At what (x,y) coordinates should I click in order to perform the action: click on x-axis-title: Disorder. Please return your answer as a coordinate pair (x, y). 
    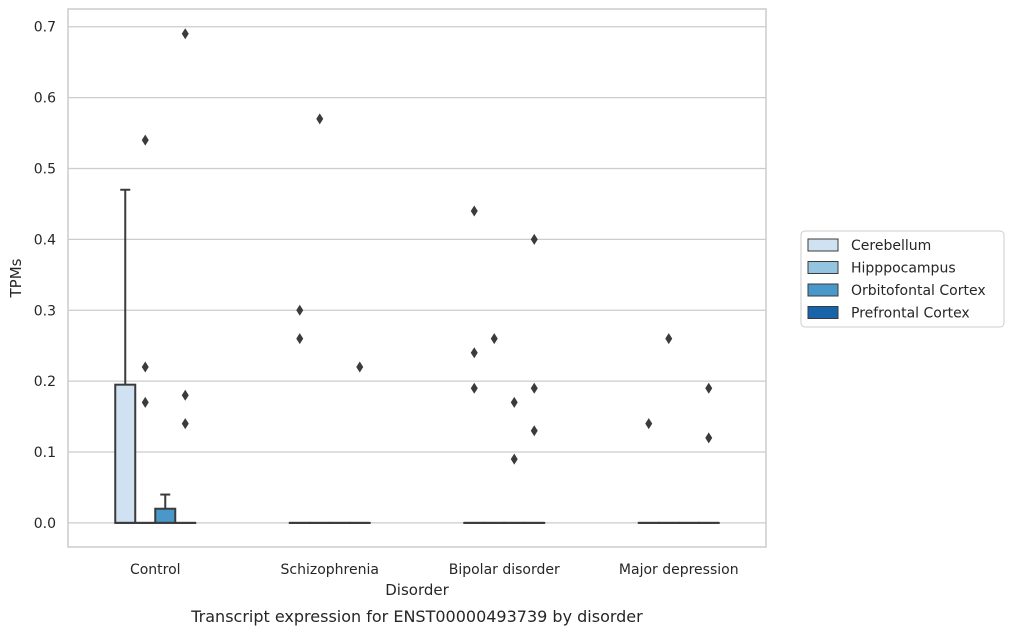
    Looking at the image, I should click on (417, 590).